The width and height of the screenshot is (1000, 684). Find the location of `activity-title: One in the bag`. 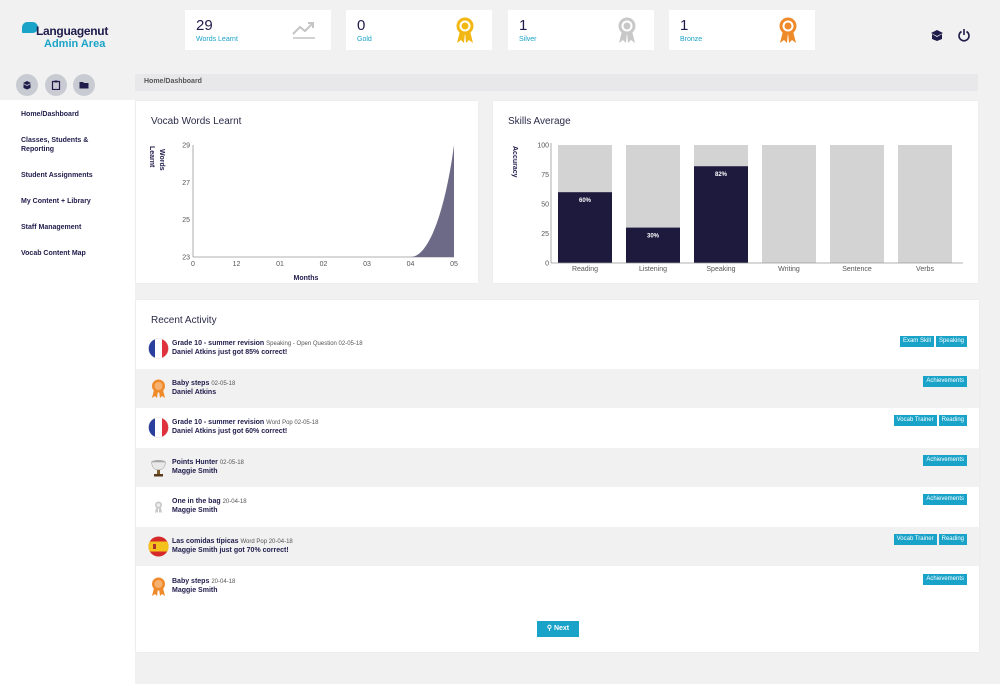

activity-title: One in the bag is located at coordinates (196, 502).